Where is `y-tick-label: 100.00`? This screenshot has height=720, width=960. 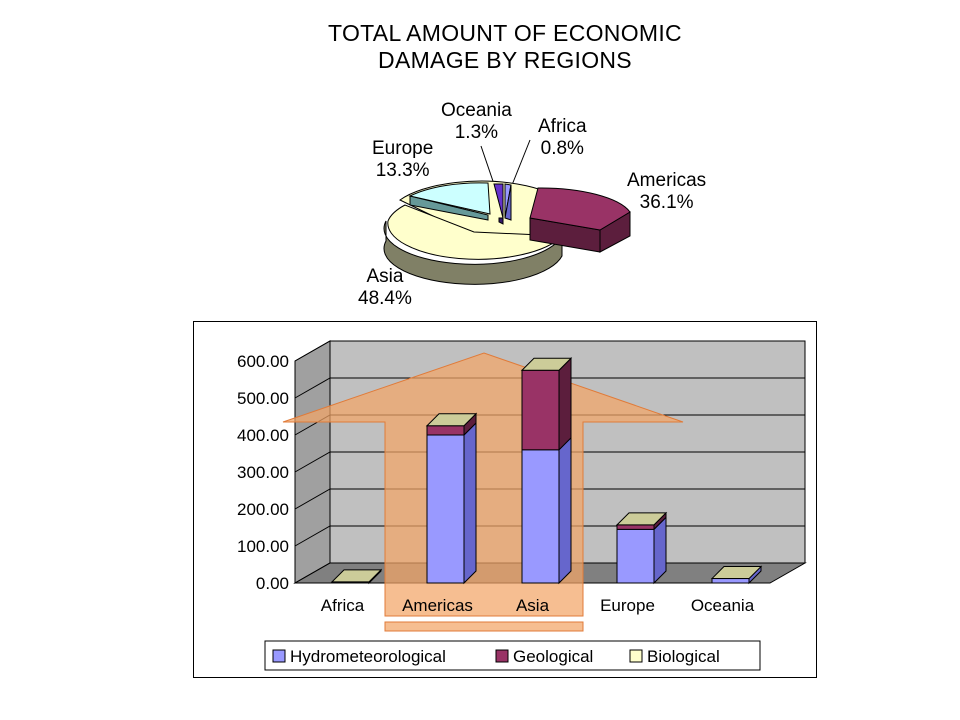
y-tick-label: 100.00 is located at coordinates (263, 546).